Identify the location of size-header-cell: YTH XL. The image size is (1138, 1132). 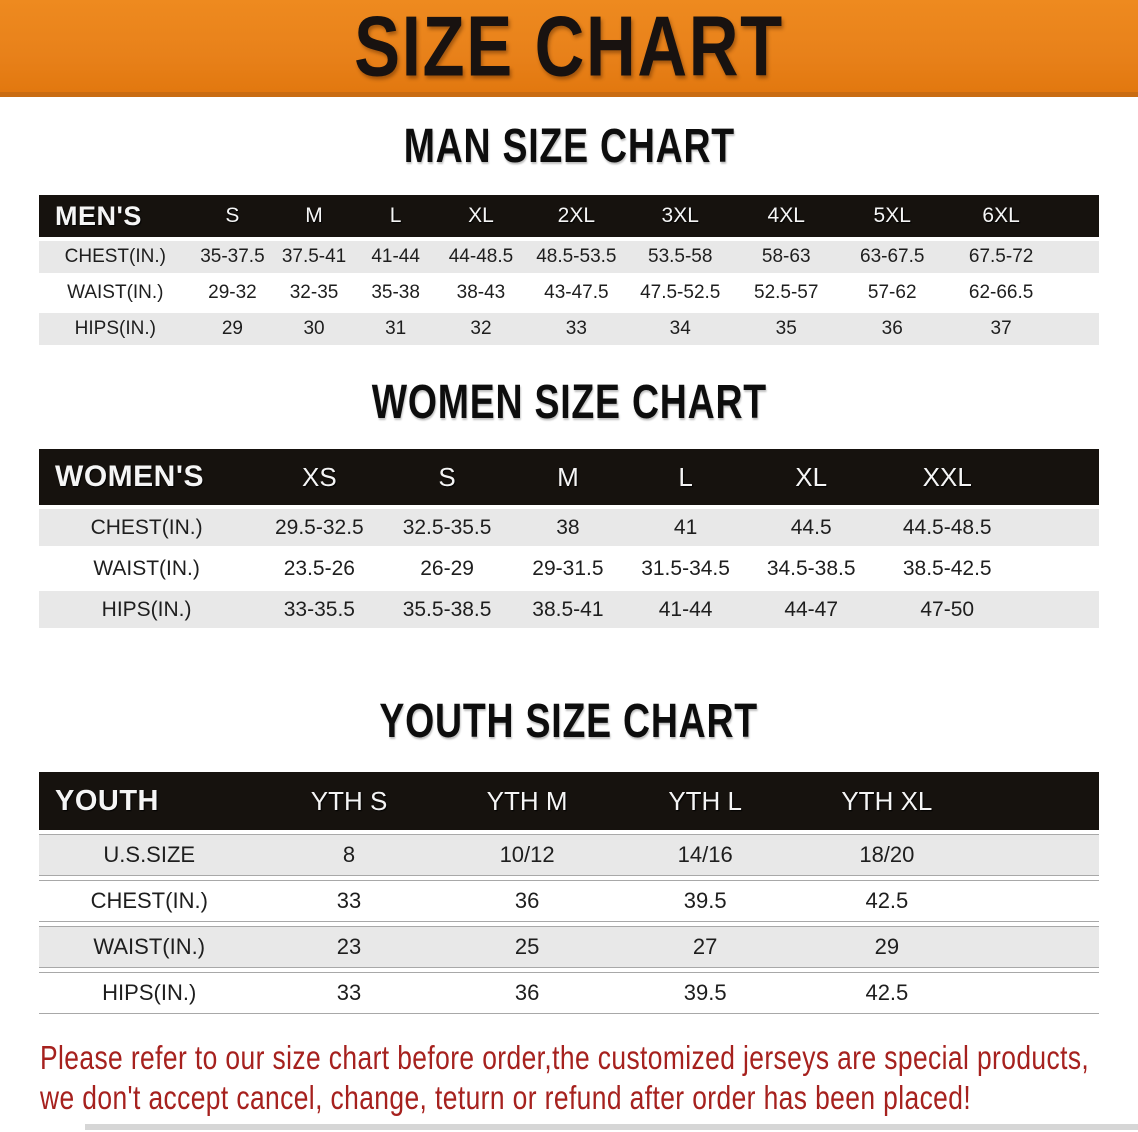
(946, 801).